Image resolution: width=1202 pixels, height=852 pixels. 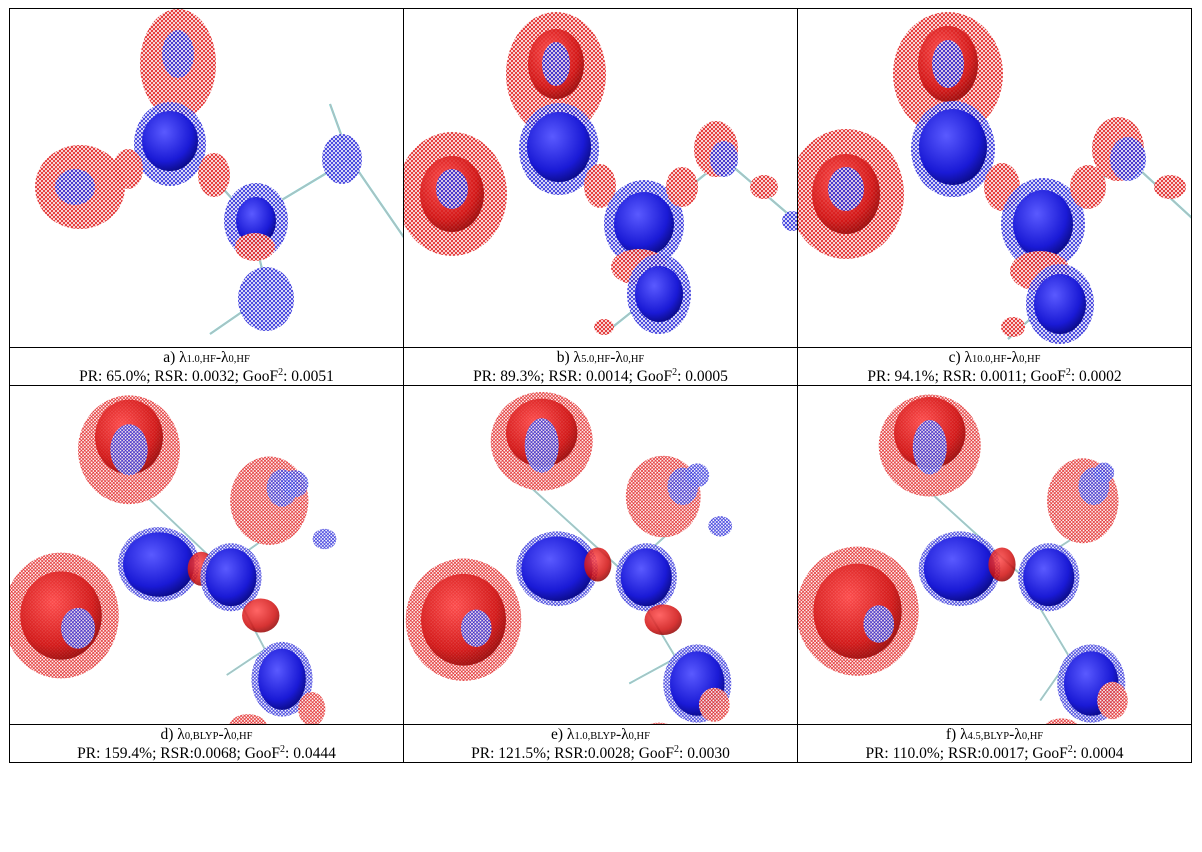 I want to click on panel-c-image, so click(x=994, y=178).